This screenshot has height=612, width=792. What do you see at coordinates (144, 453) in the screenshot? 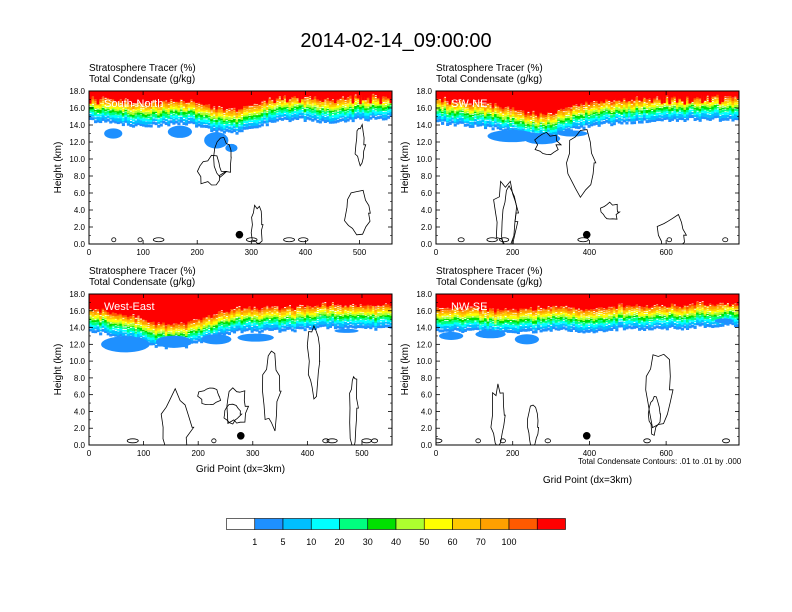
I see `x-tick-label: 100` at bounding box center [144, 453].